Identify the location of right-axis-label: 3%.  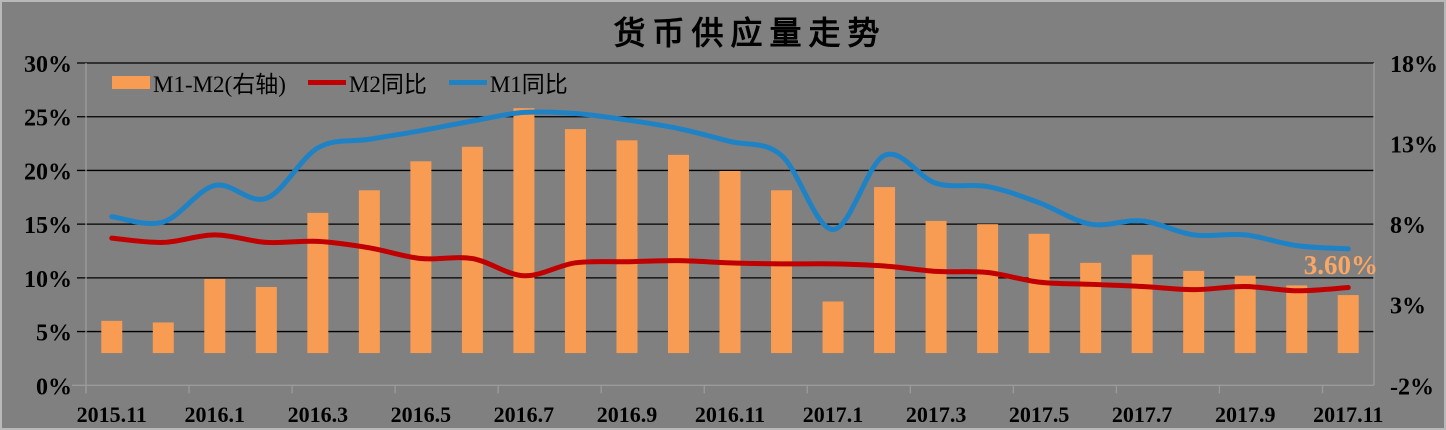
(1408, 307).